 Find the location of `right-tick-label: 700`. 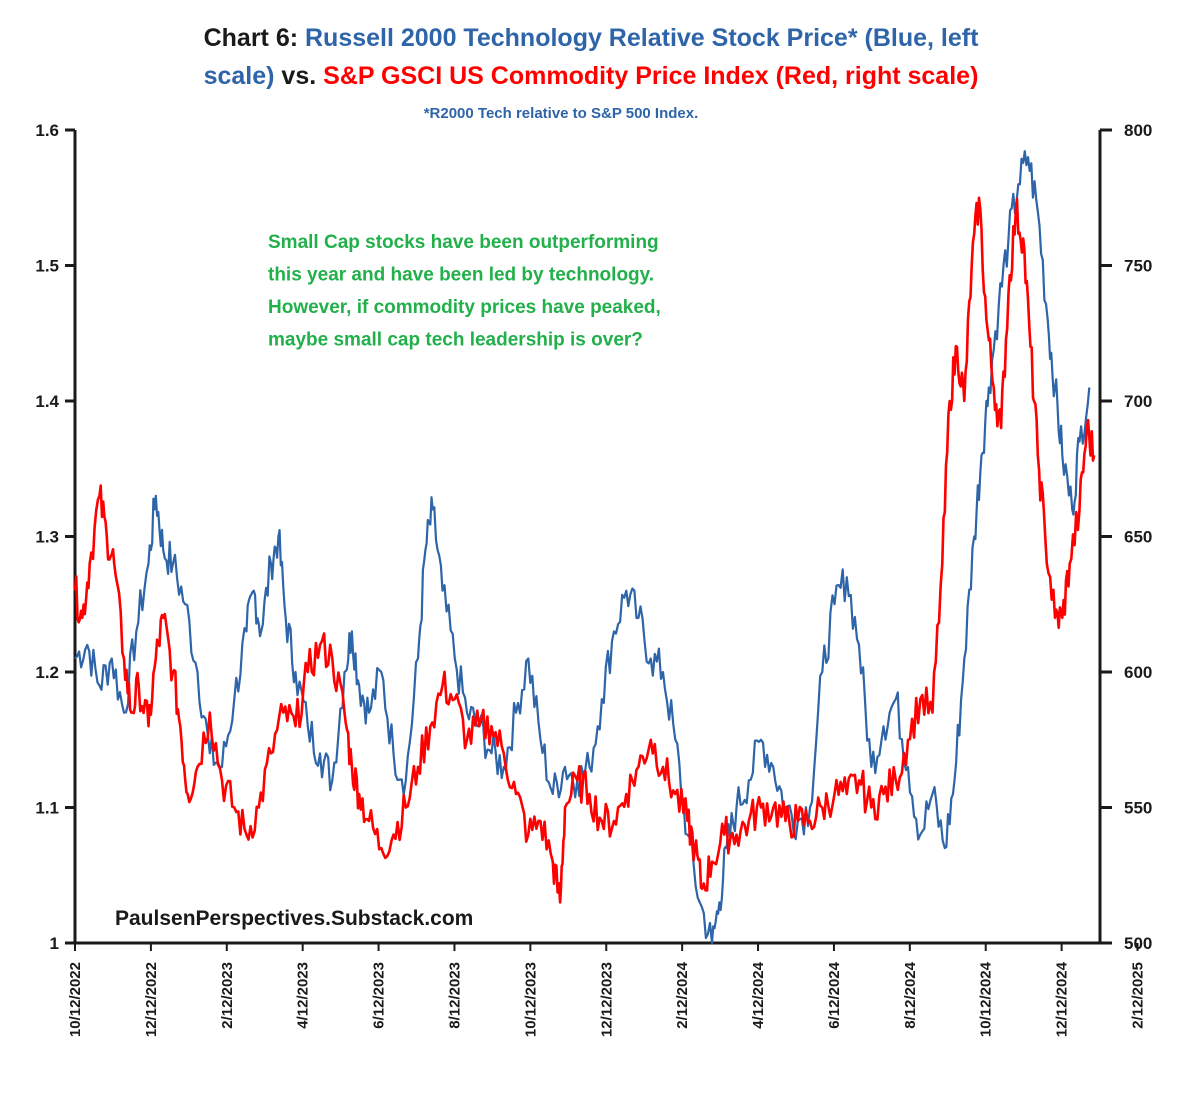

right-tick-label: 700 is located at coordinates (1138, 401).